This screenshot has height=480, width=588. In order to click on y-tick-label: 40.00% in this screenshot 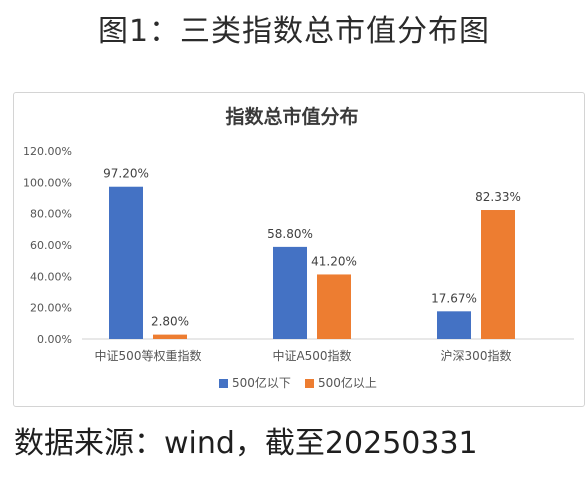, I will do `click(51, 276)`.